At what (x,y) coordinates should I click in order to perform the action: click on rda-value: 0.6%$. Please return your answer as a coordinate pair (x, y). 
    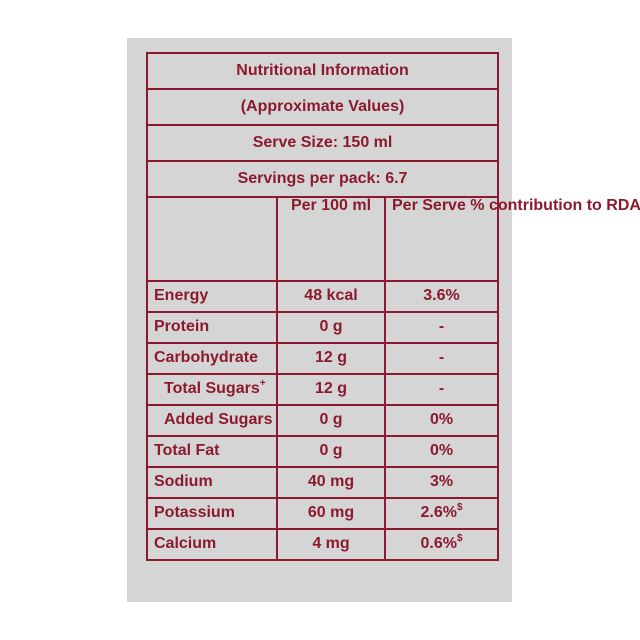
    Looking at the image, I should click on (441, 544).